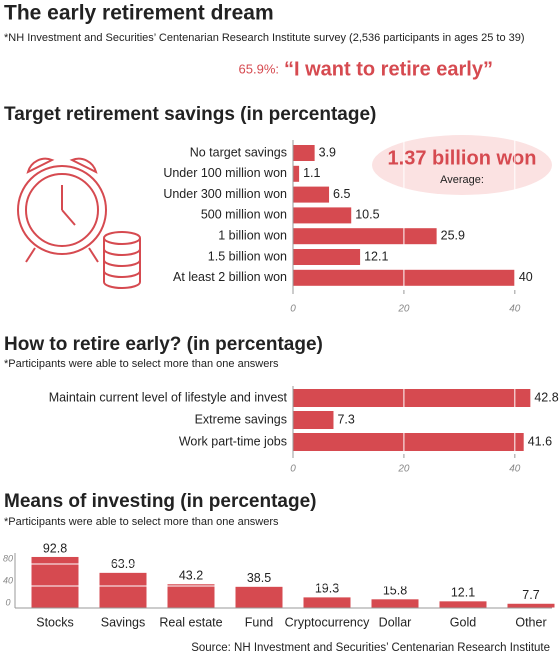 This screenshot has width=560, height=658. What do you see at coordinates (526, 277) in the screenshot?
I see `value-label: 40` at bounding box center [526, 277].